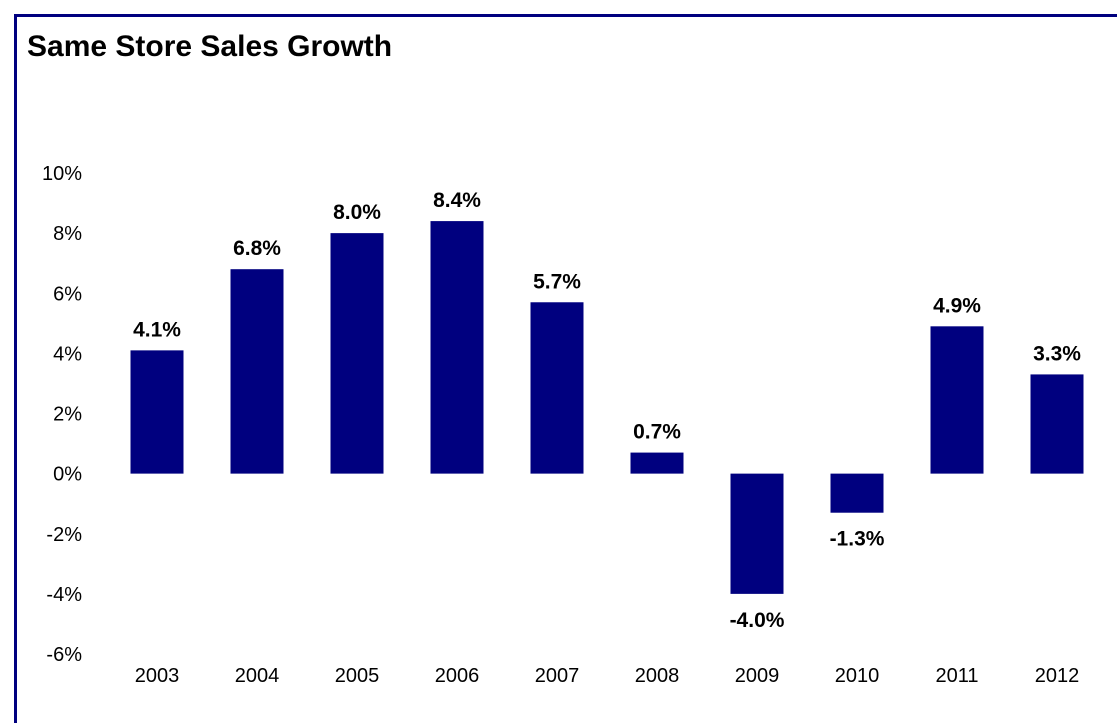 The height and width of the screenshot is (723, 1117). Describe the element at coordinates (757, 620) in the screenshot. I see `data-label: -4.0%` at that location.